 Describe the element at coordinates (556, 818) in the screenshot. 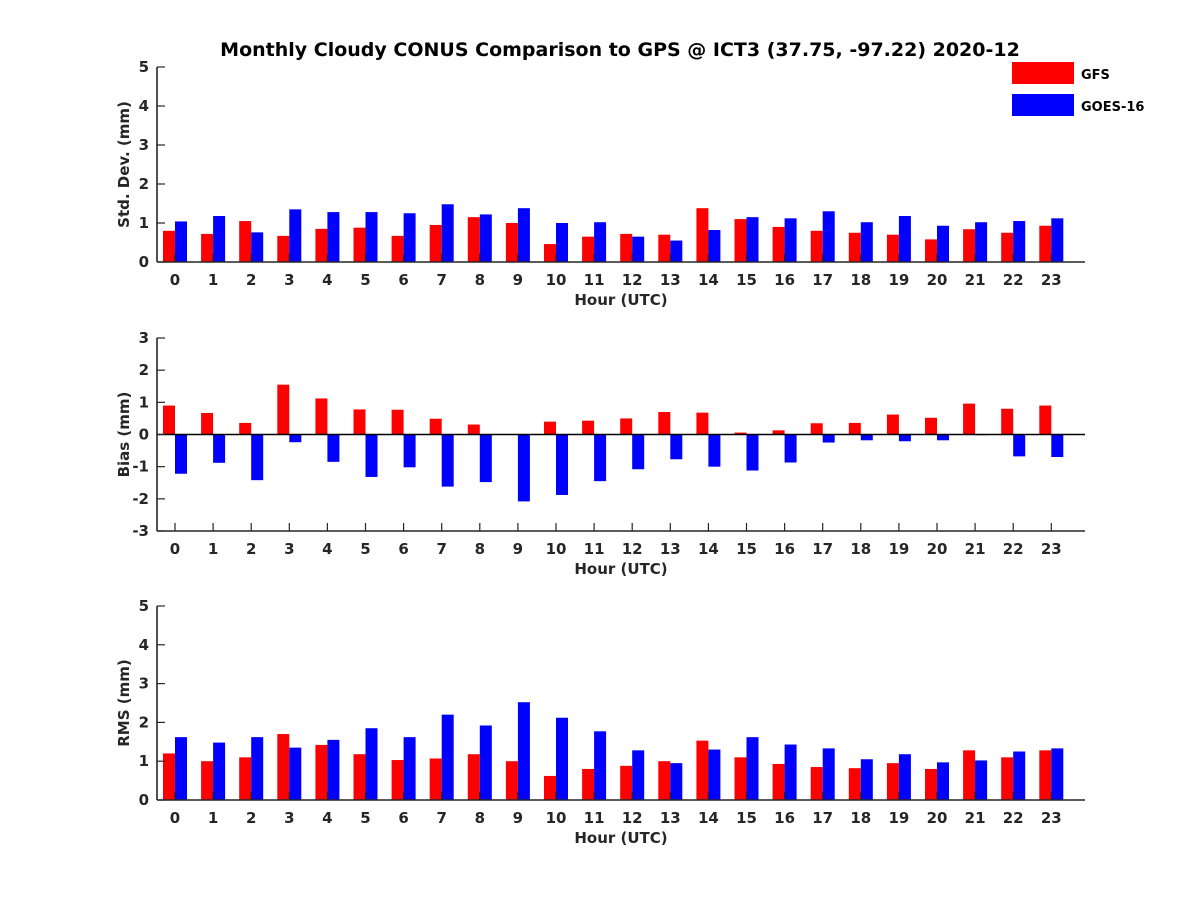

I see `x-tick-label: 10` at that location.